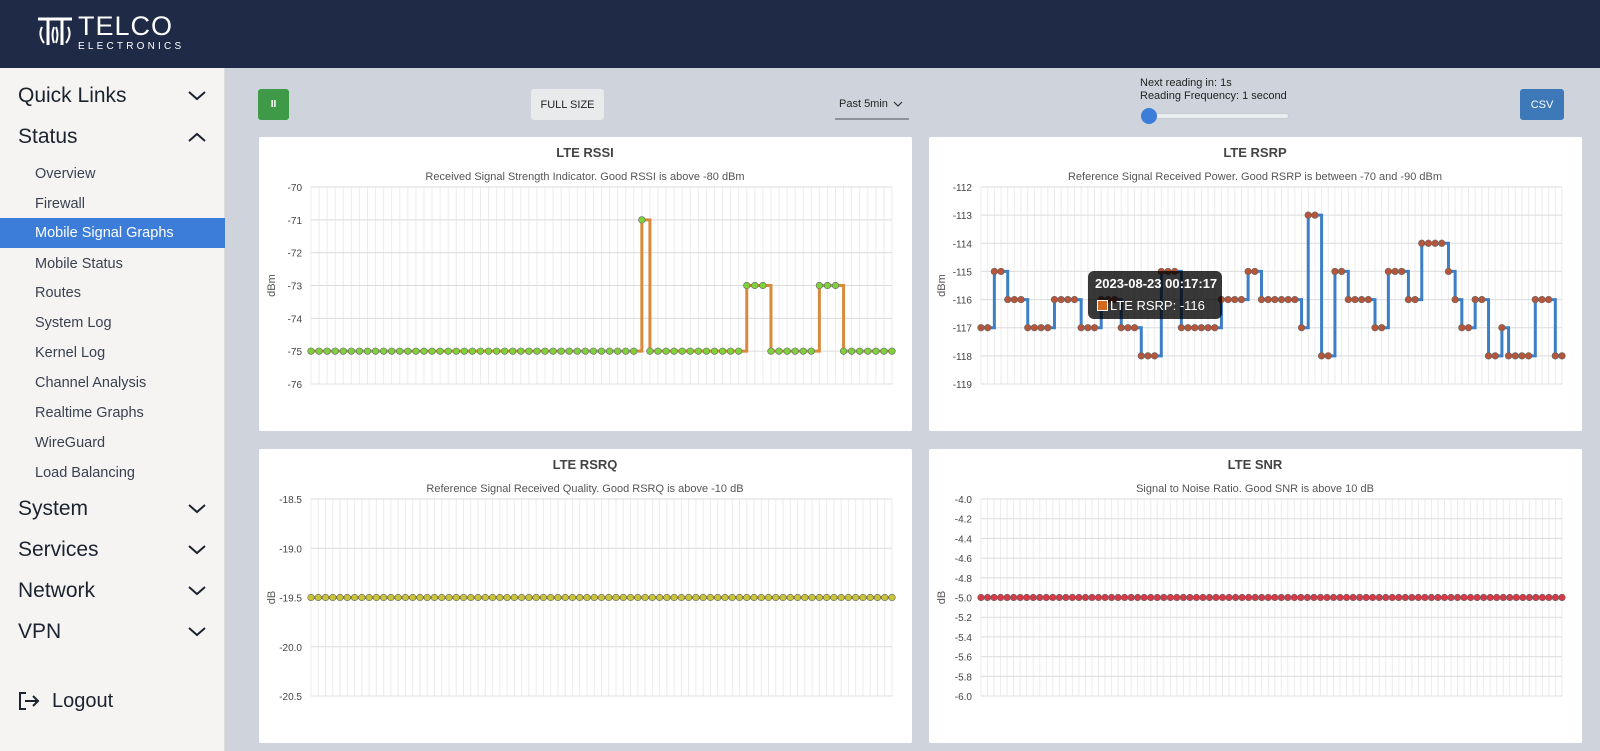 This screenshot has width=1600, height=751. I want to click on y-tick-label: -5.2, so click(964, 618).